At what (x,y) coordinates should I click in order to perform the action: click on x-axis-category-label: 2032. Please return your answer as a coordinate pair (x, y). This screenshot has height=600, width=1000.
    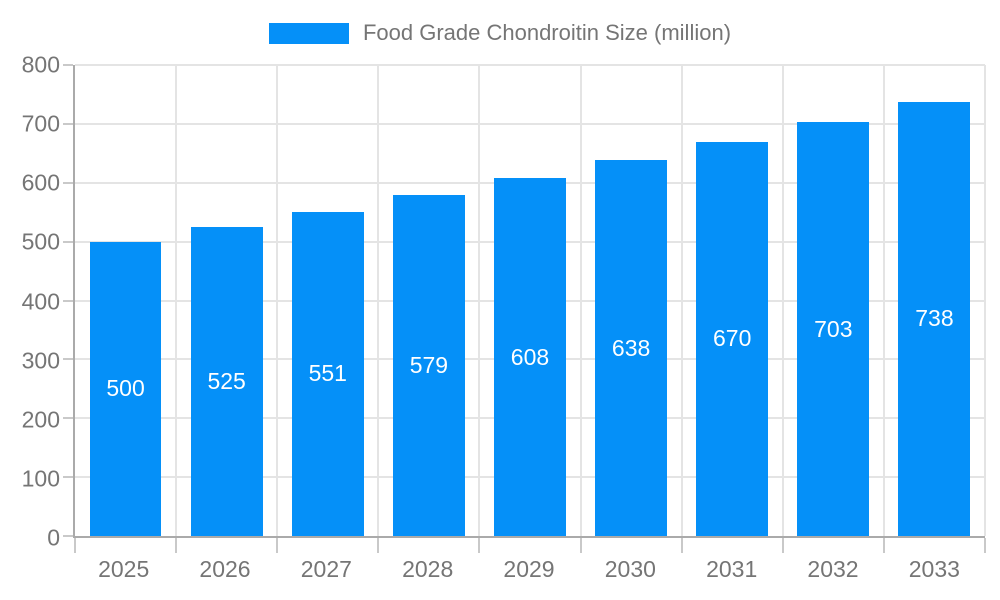
    Looking at the image, I should click on (833, 569).